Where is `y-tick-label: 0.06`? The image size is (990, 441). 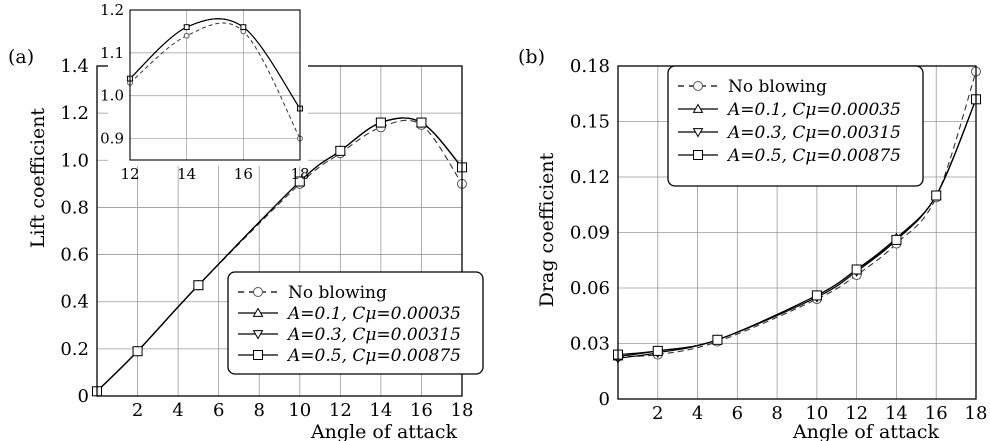
y-tick-label: 0.06 is located at coordinates (590, 288).